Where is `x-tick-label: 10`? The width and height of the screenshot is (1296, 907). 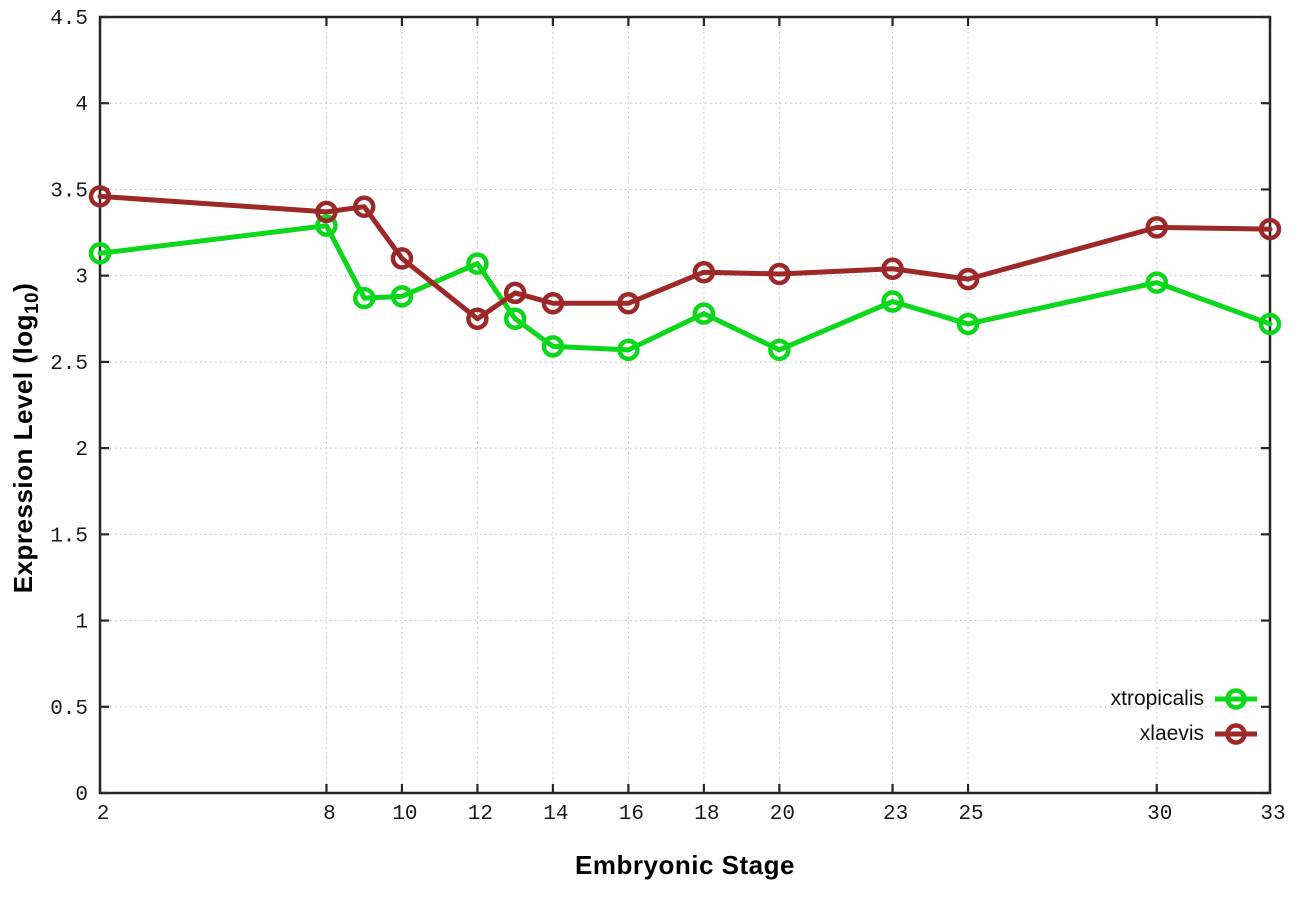
x-tick-label: 10 is located at coordinates (404, 814).